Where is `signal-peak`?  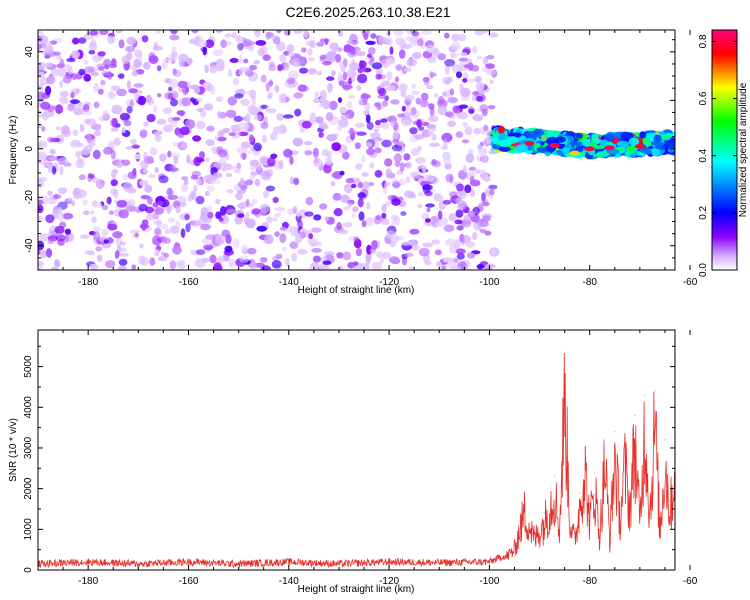 signal-peak is located at coordinates (609, 148).